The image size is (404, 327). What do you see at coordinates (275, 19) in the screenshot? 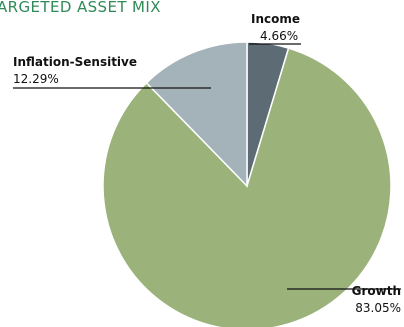
I see `slice-name-label: Income` at bounding box center [275, 19].